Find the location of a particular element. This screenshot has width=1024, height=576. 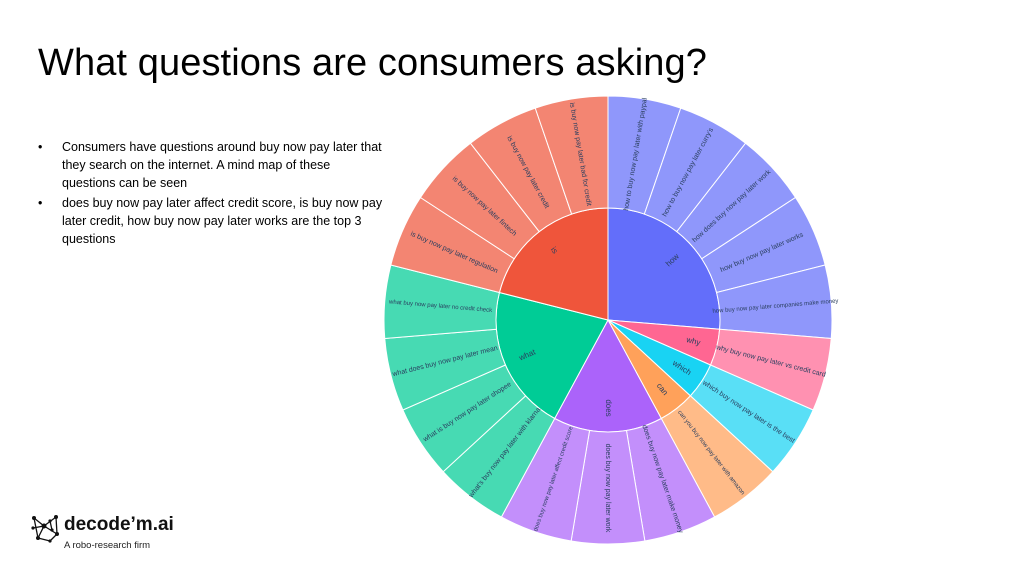

sunburst-label-is: is is located at coordinates (554, 250).